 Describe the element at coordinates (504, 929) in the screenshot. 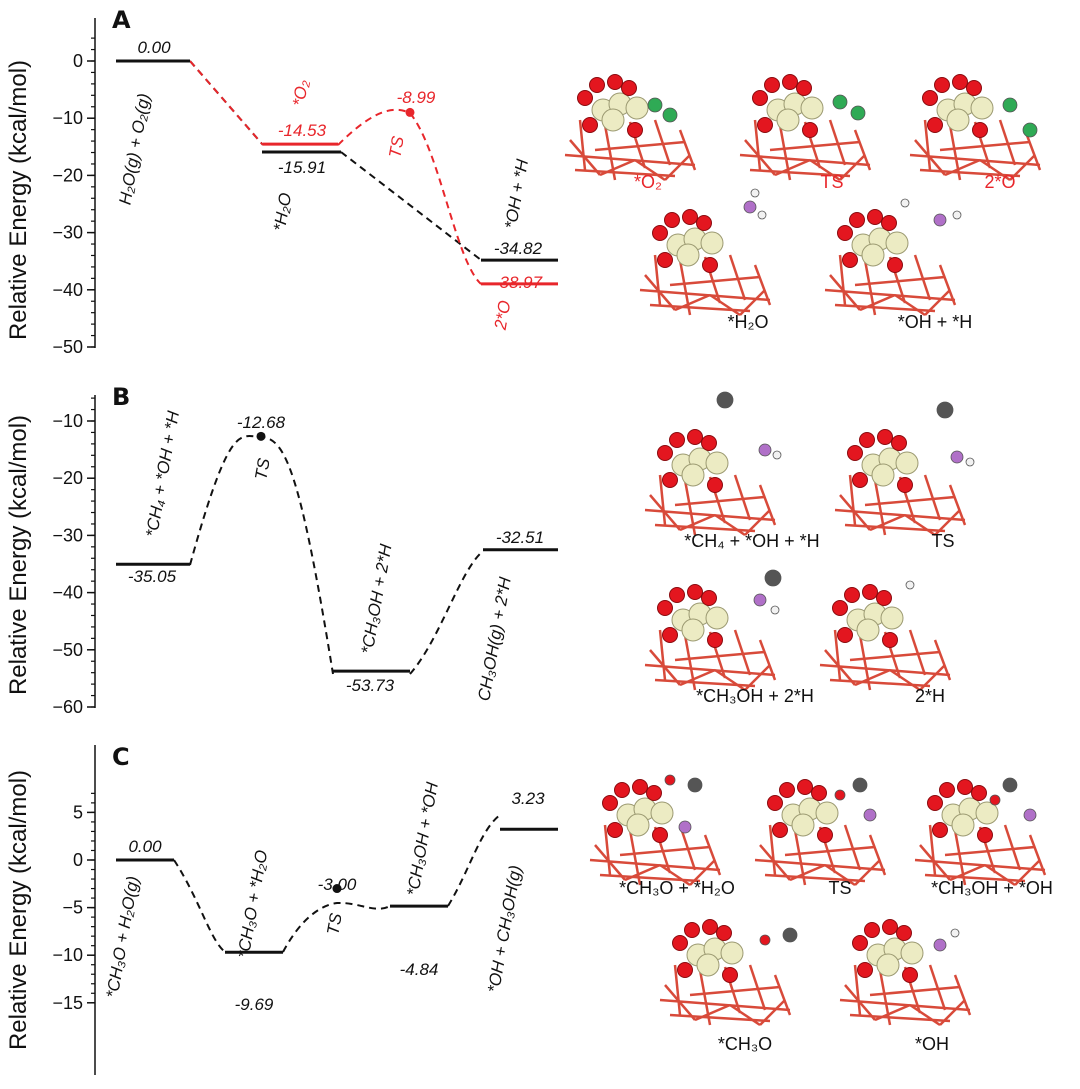

I see `state-label: *OH + CH₃OH(g)` at that location.